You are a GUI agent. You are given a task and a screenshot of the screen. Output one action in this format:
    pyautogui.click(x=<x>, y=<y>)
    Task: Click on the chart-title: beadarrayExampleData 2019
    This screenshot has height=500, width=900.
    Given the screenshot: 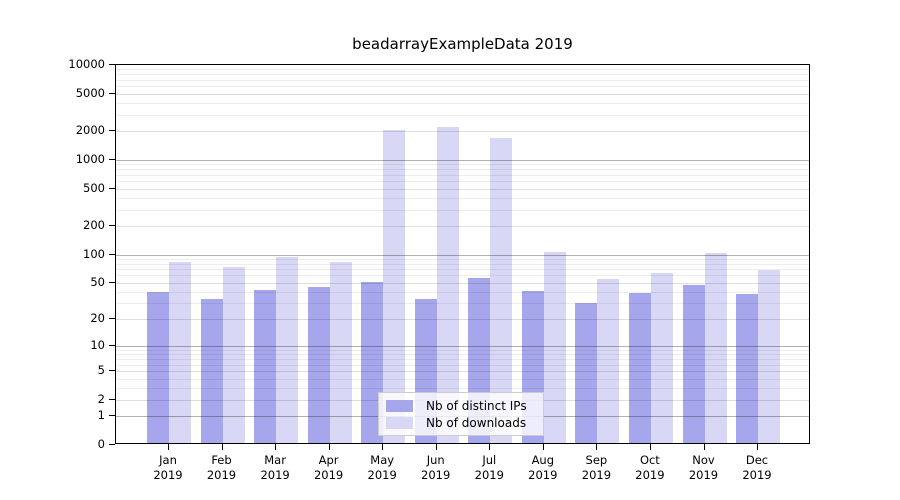 What is the action you would take?
    pyautogui.click(x=462, y=44)
    